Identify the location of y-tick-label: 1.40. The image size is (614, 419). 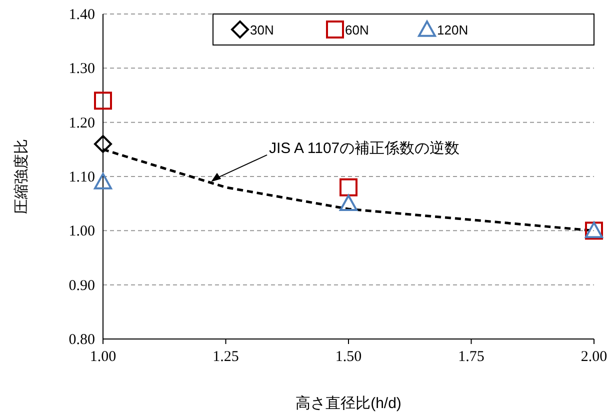
(81, 15).